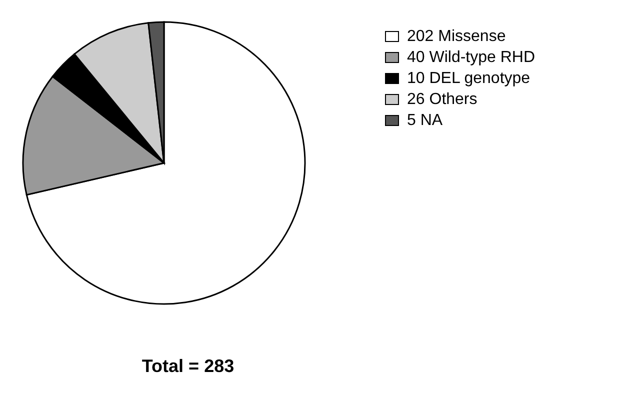 The width and height of the screenshot is (643, 403). What do you see at coordinates (188, 366) in the screenshot?
I see `text: Total = 283` at bounding box center [188, 366].